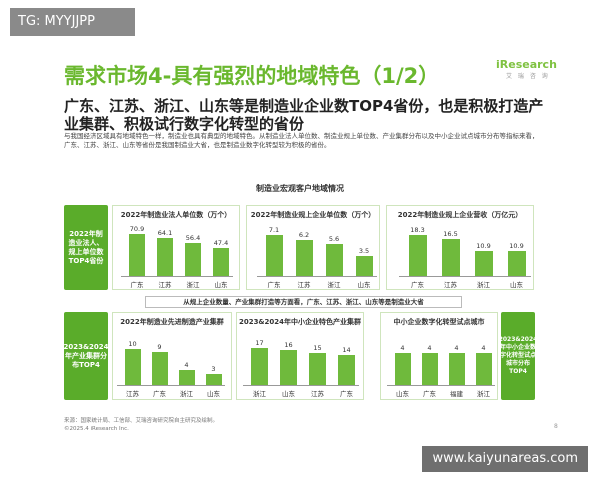 This screenshot has height=480, width=600. I want to click on iresearch-logo: iResearch, so click(526, 64).